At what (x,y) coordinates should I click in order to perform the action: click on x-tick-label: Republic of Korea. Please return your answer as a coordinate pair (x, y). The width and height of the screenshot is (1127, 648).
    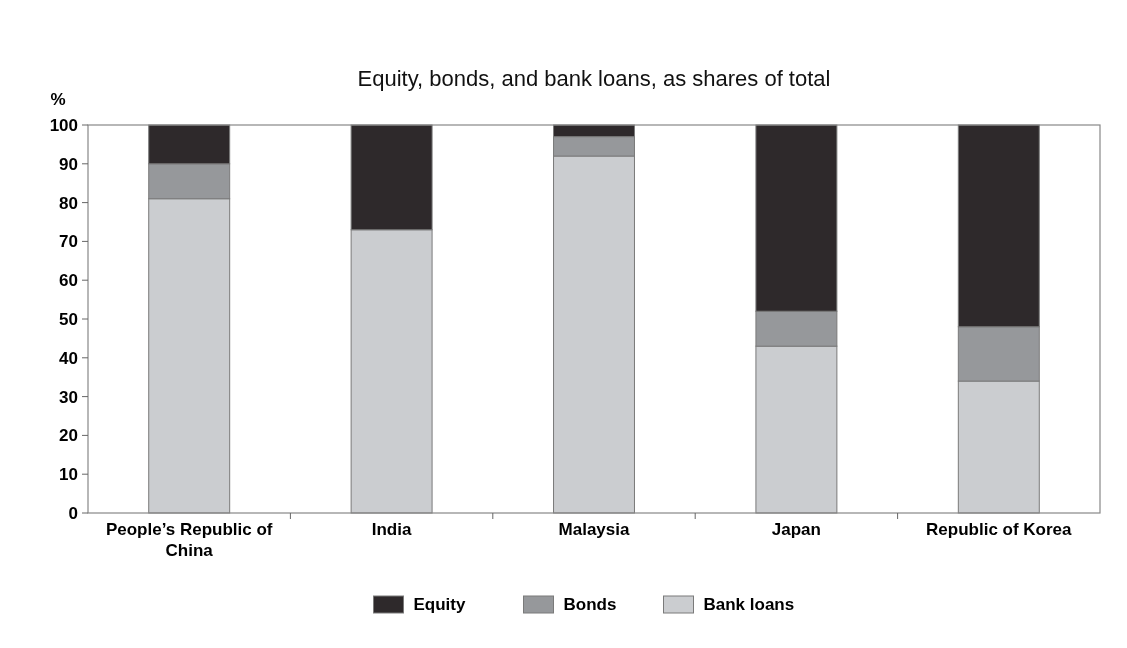
    Looking at the image, I should click on (999, 529).